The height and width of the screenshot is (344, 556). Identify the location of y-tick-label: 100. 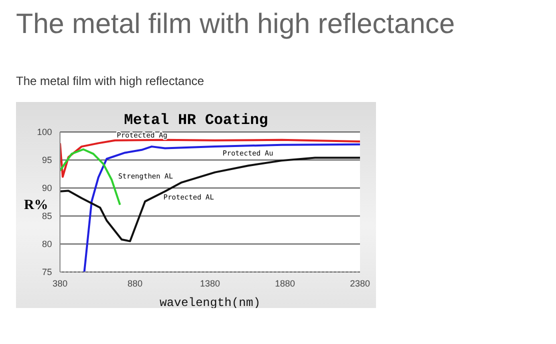
(44, 132).